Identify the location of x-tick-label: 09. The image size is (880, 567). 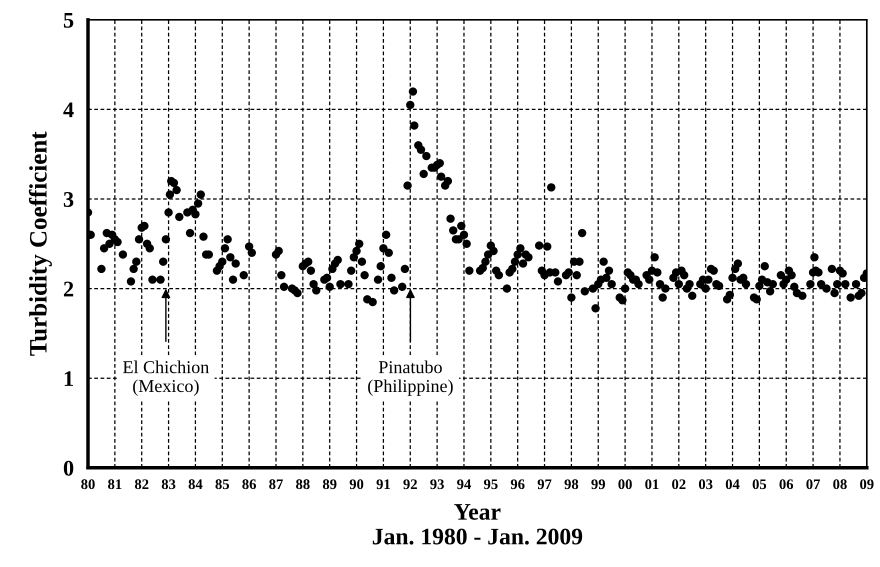
(867, 484).